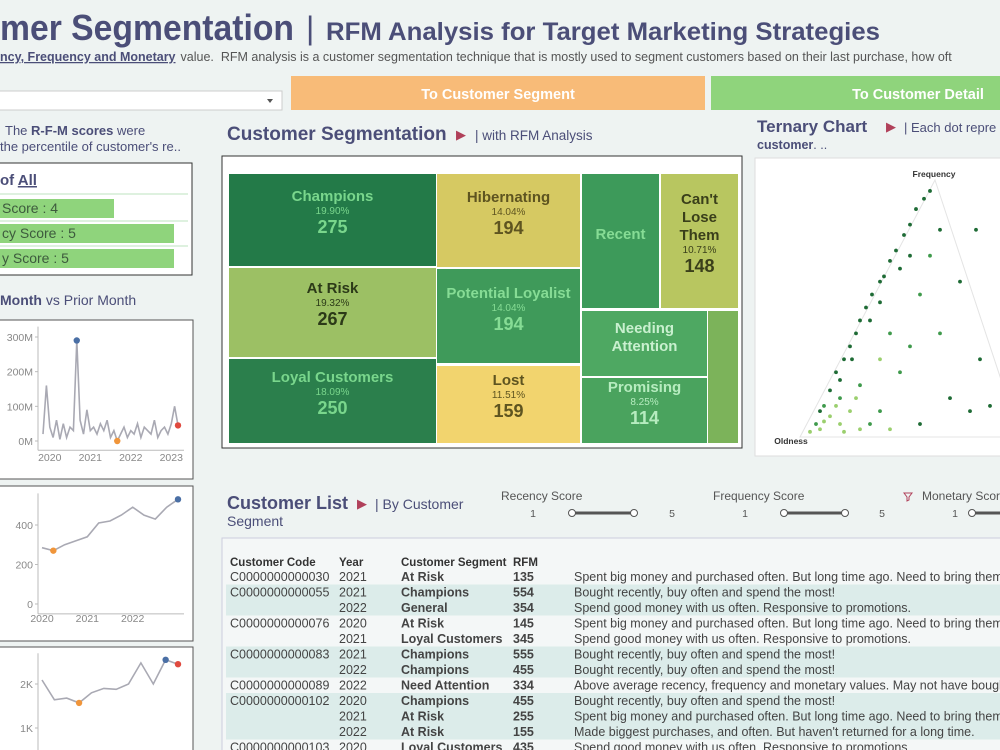 The height and width of the screenshot is (750, 1000). I want to click on score-note-prefix: The, so click(16, 130).